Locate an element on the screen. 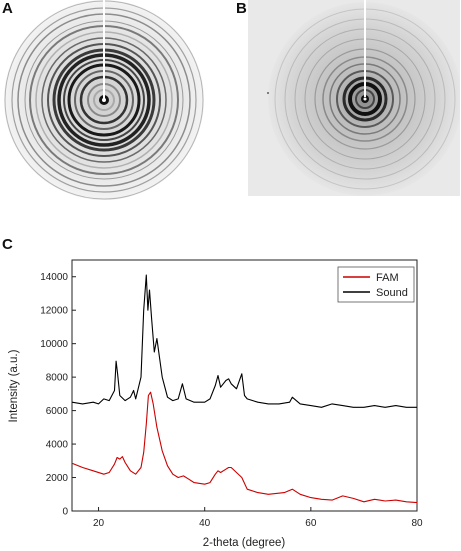  y-tick-label: 12000 is located at coordinates (54, 311).